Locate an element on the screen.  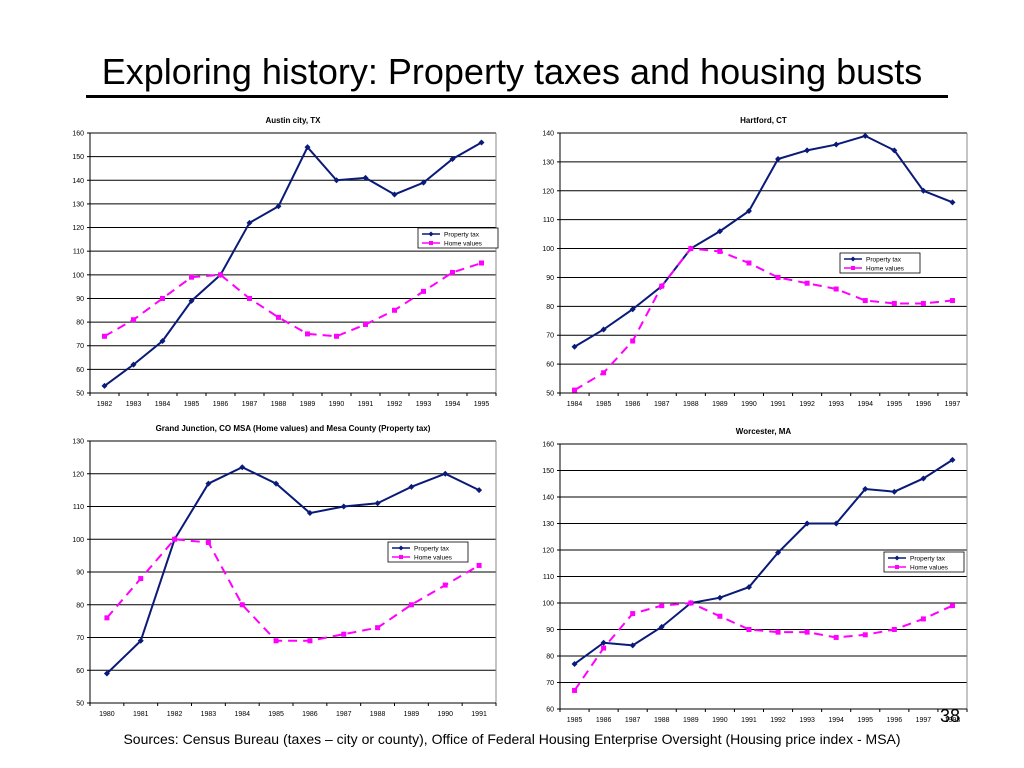
y-tick-label: 110 is located at coordinates (548, 577).